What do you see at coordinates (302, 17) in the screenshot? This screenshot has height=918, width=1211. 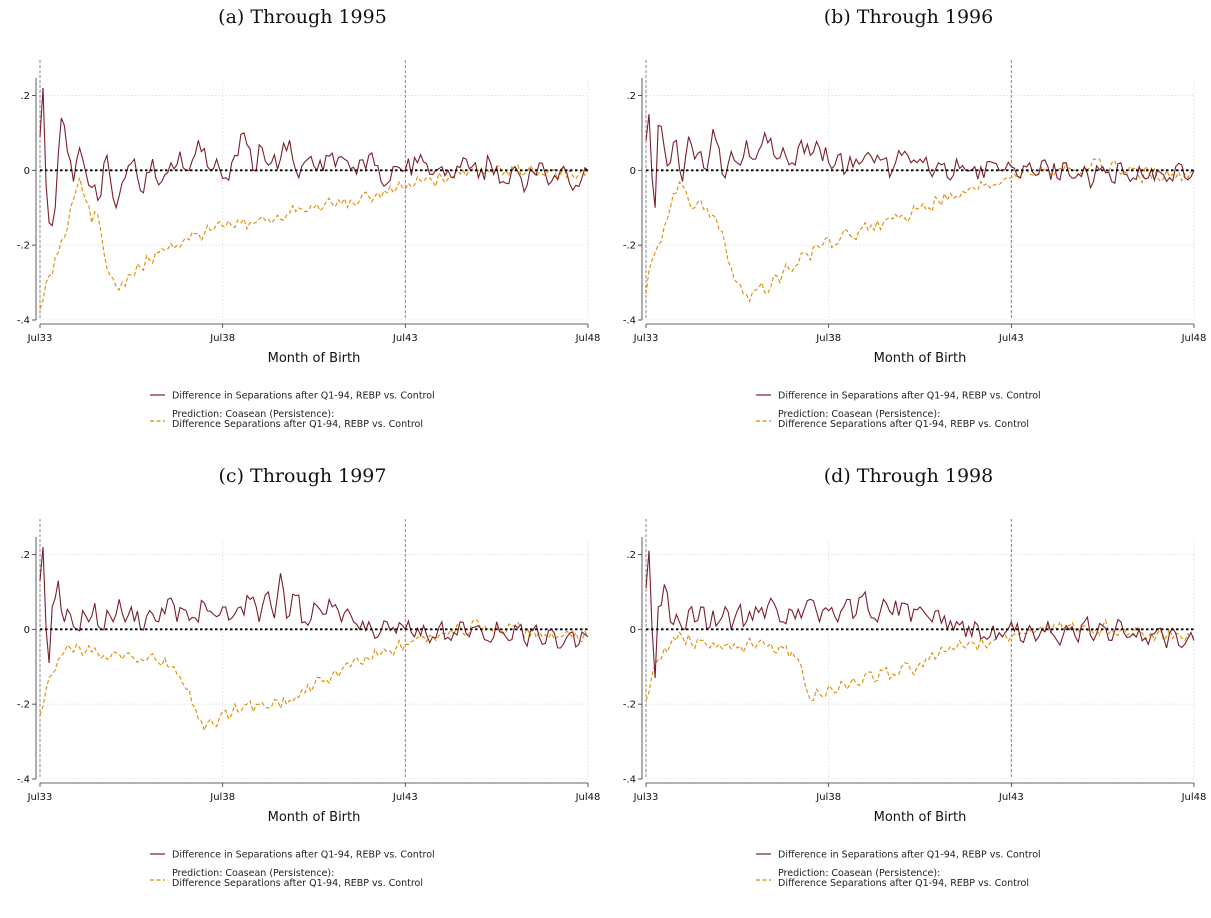 I see `chart-title: (a) Through 1995` at bounding box center [302, 17].